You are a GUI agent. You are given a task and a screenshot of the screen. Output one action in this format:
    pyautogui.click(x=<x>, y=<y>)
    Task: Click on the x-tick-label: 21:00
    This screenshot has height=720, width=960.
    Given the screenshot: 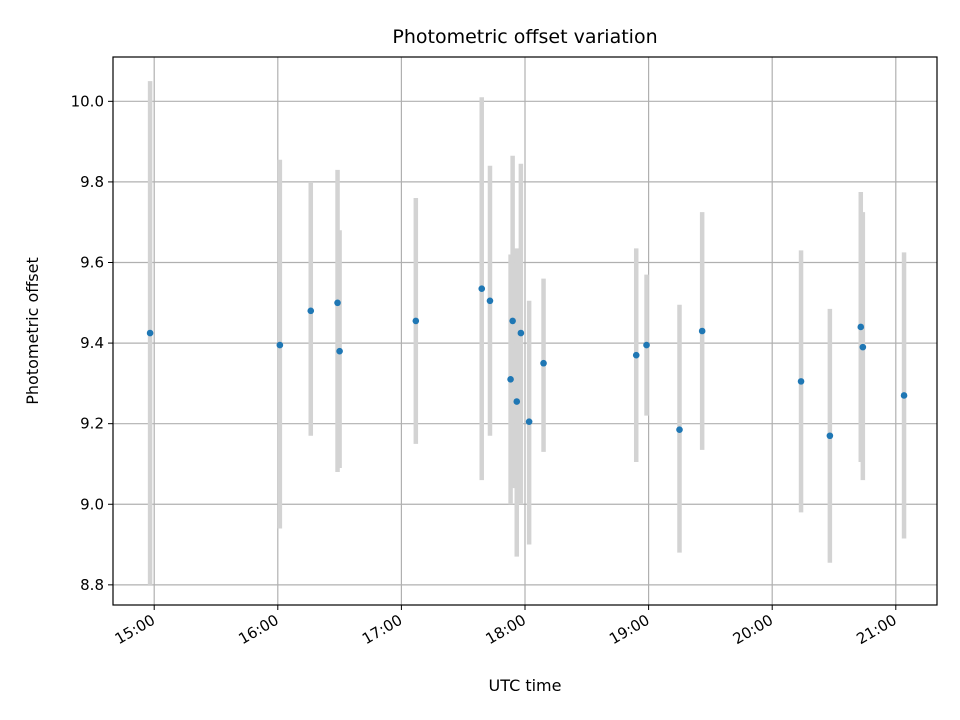 What is the action you would take?
    pyautogui.click(x=876, y=629)
    